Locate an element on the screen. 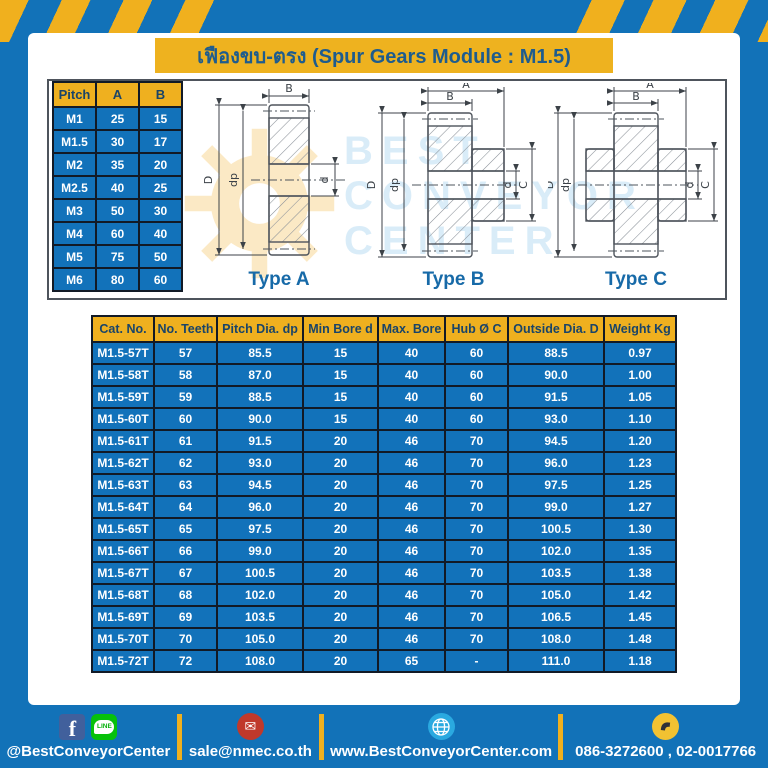  table-row: M5 75 50 is located at coordinates (117, 256).